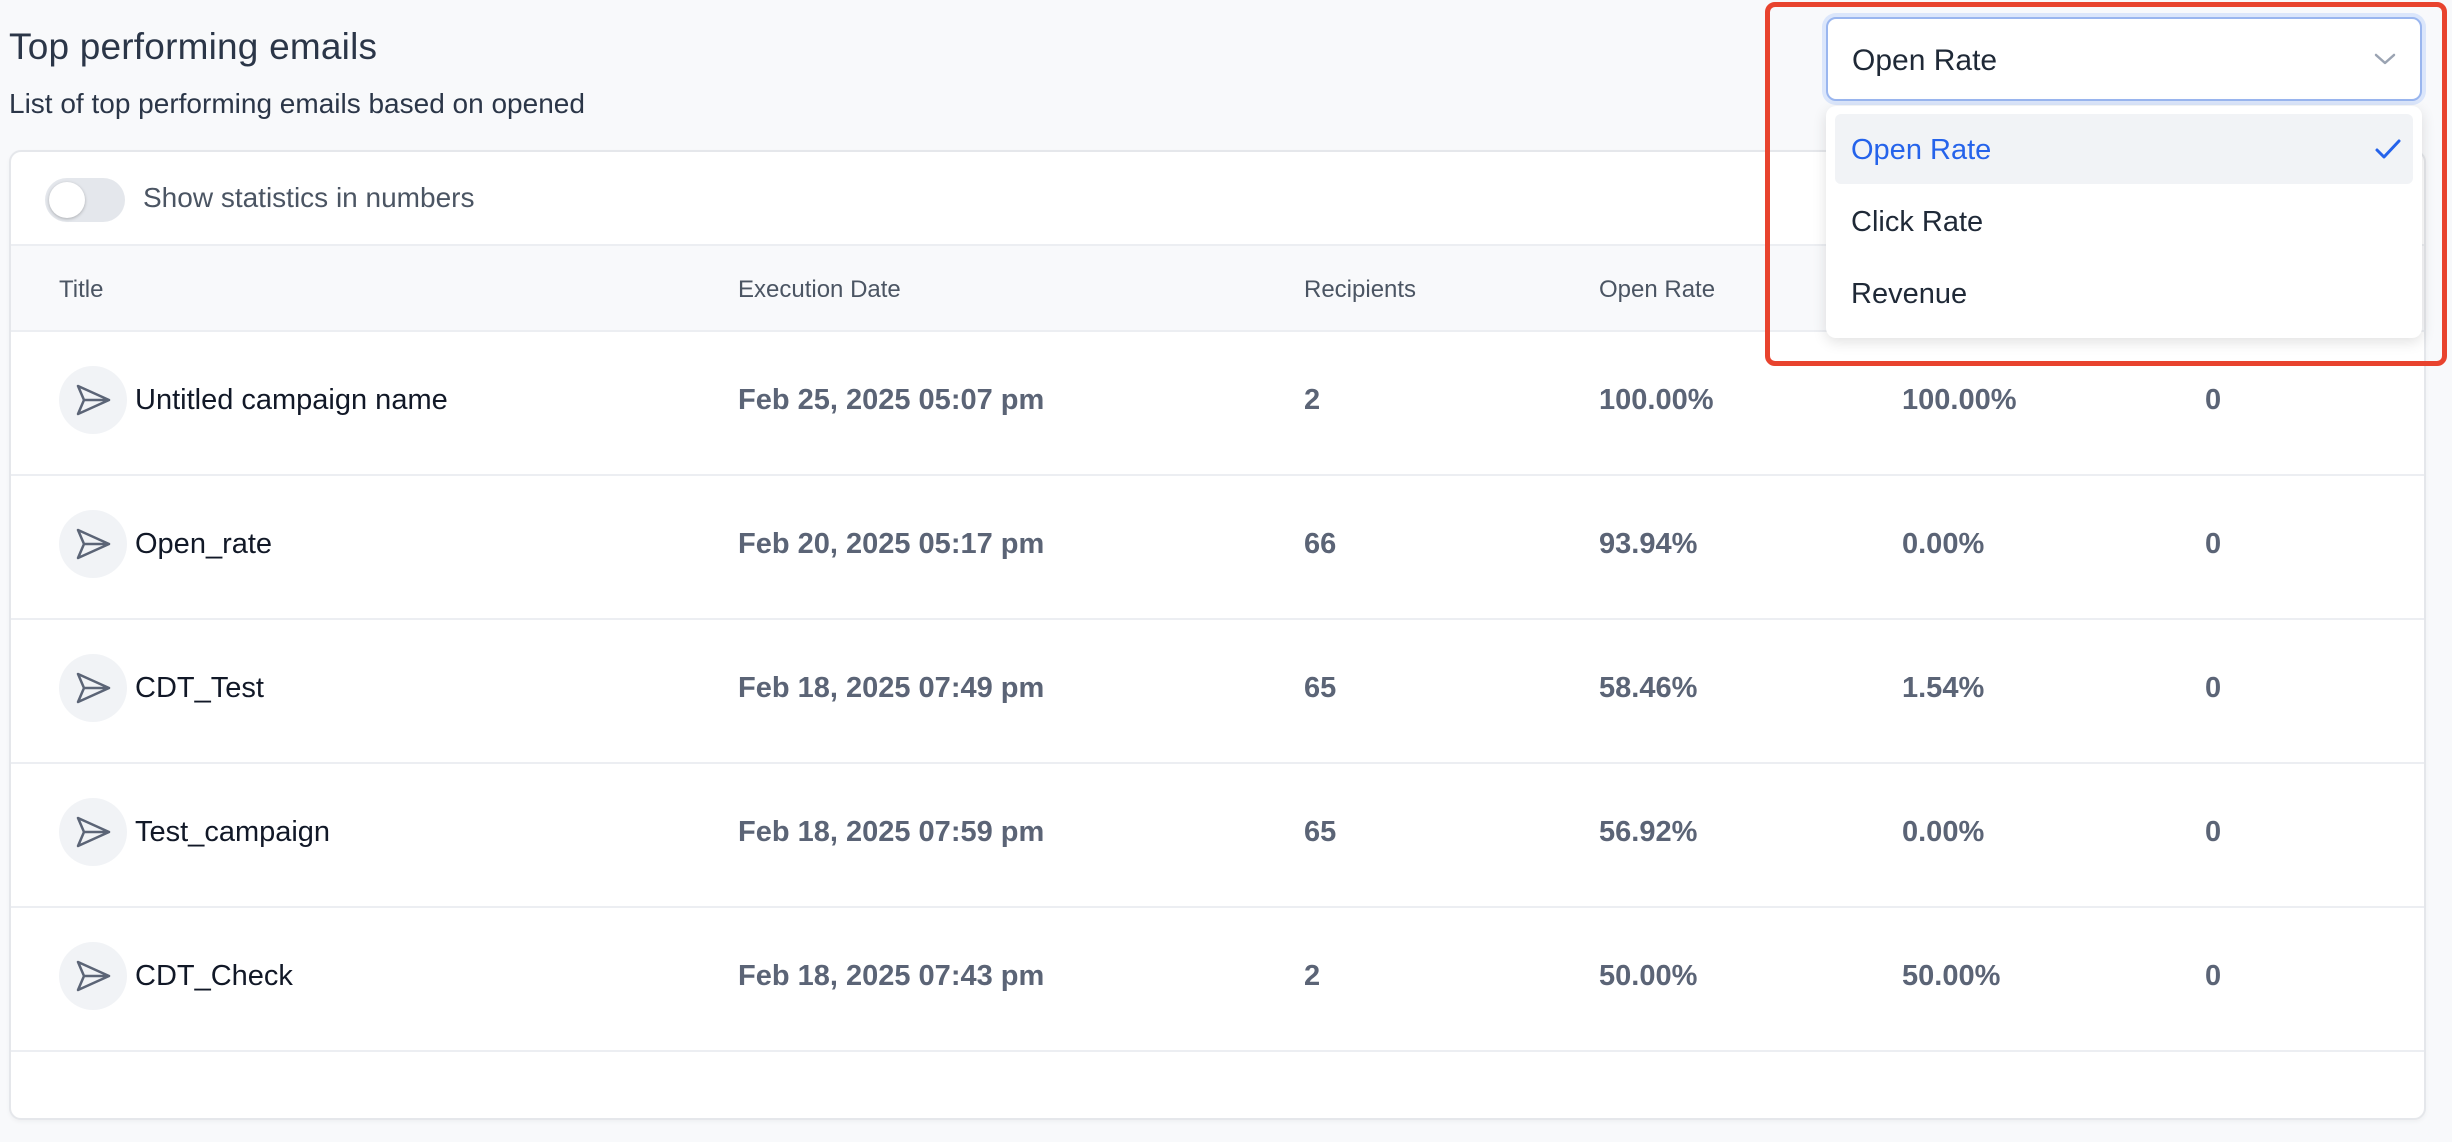 This screenshot has width=2452, height=1142. Describe the element at coordinates (1320, 544) in the screenshot. I see `recipients-count: 66` at that location.